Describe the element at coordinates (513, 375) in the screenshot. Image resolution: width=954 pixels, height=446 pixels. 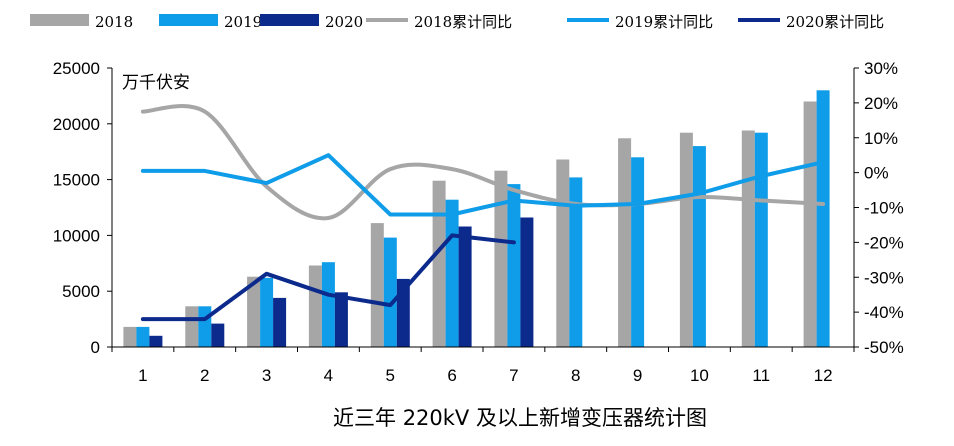
I see `x-tick-label: 7` at that location.